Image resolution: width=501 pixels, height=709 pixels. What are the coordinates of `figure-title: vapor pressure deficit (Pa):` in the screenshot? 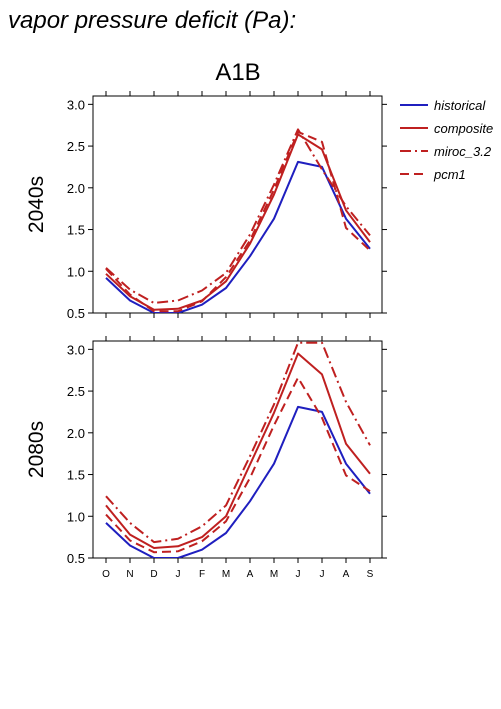 It's located at (152, 20).